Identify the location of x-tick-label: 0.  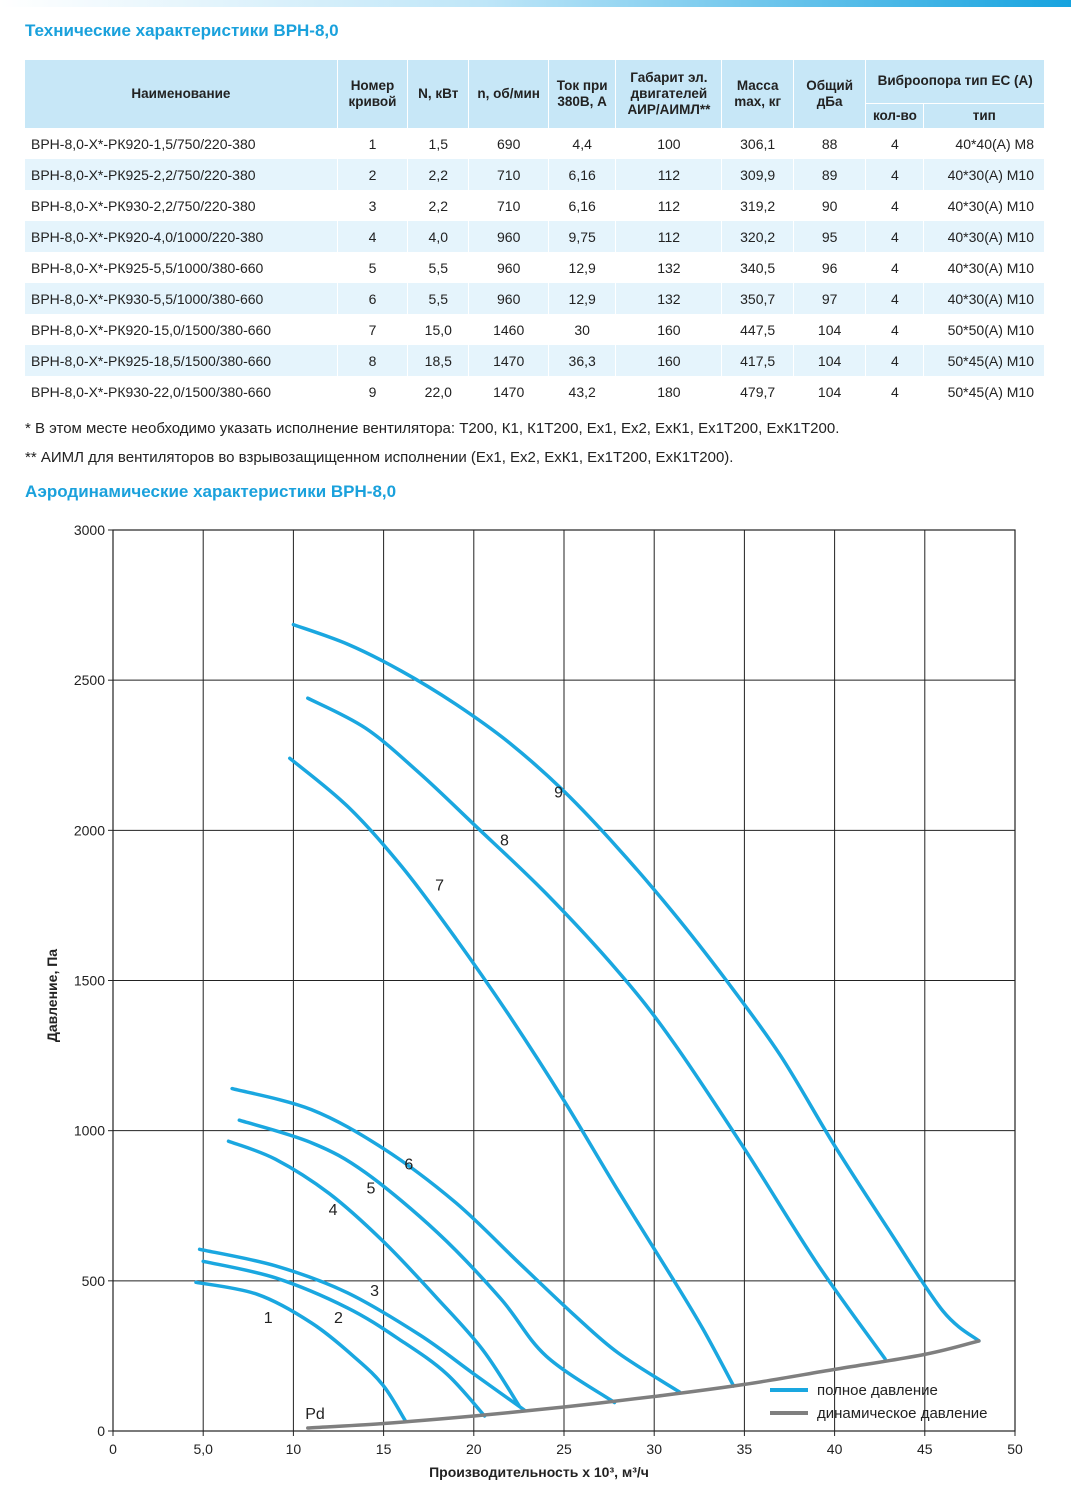
(113, 1449).